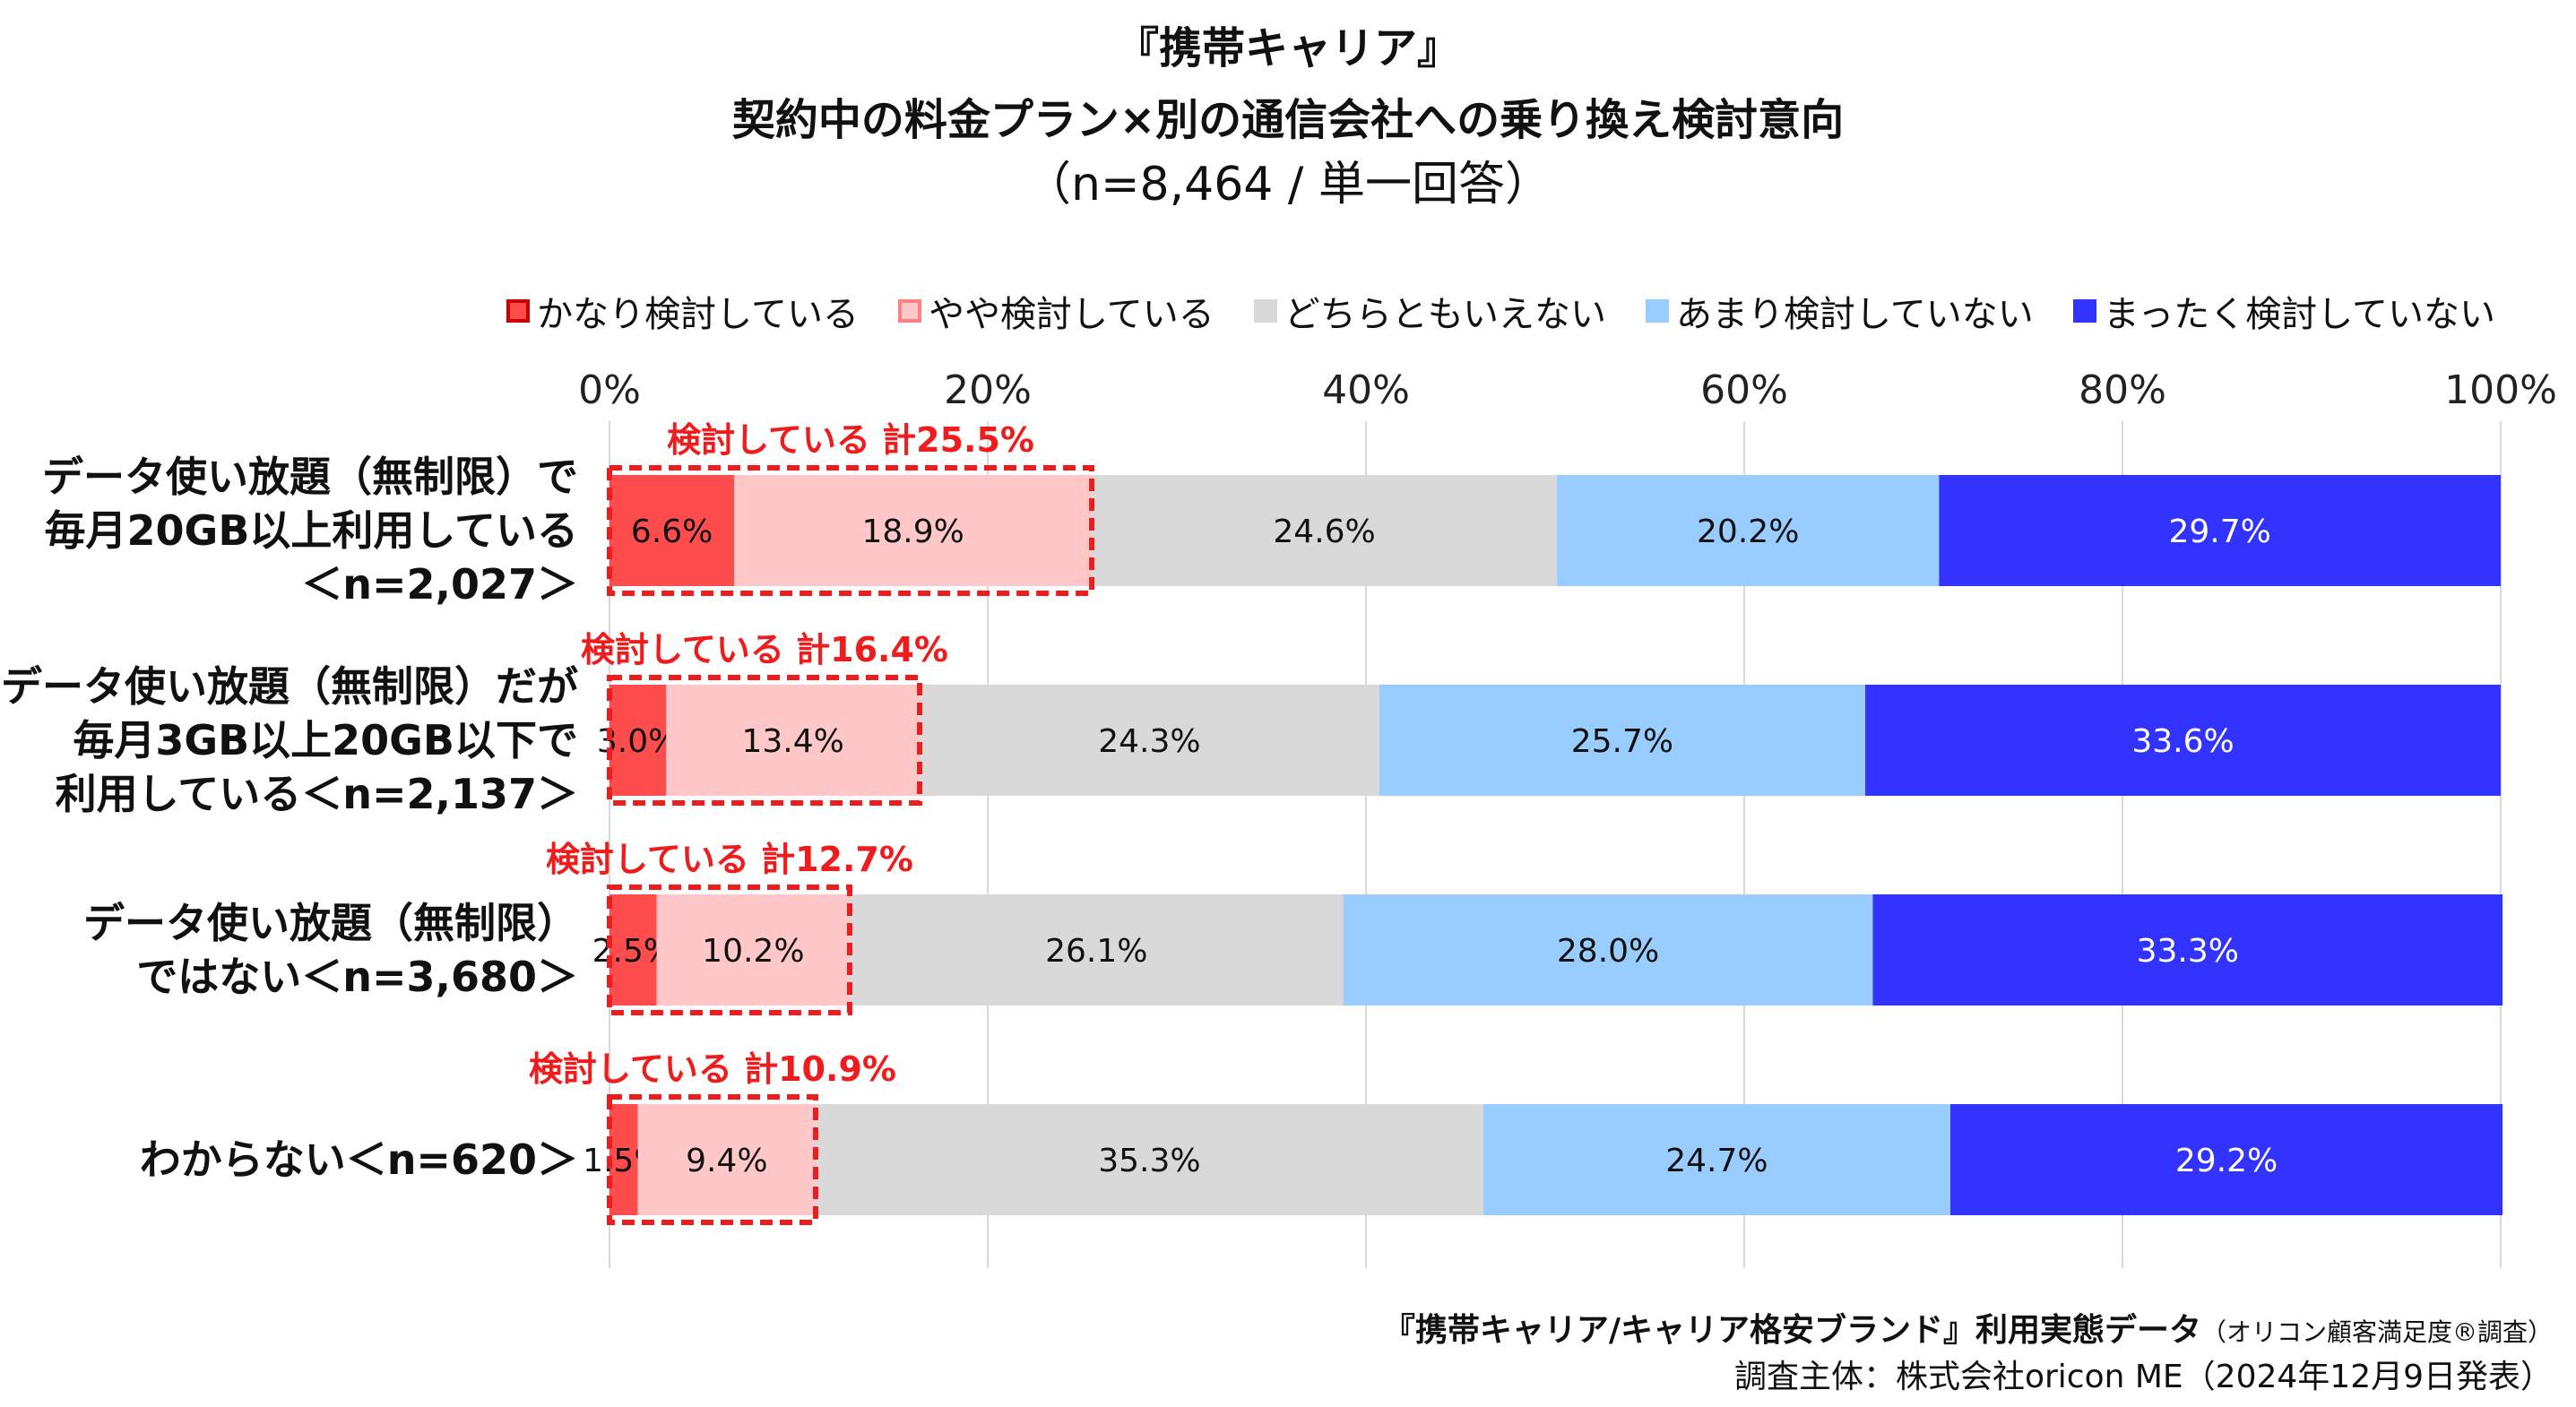  I want to click on legend-item: かなり検討している, so click(682, 311).